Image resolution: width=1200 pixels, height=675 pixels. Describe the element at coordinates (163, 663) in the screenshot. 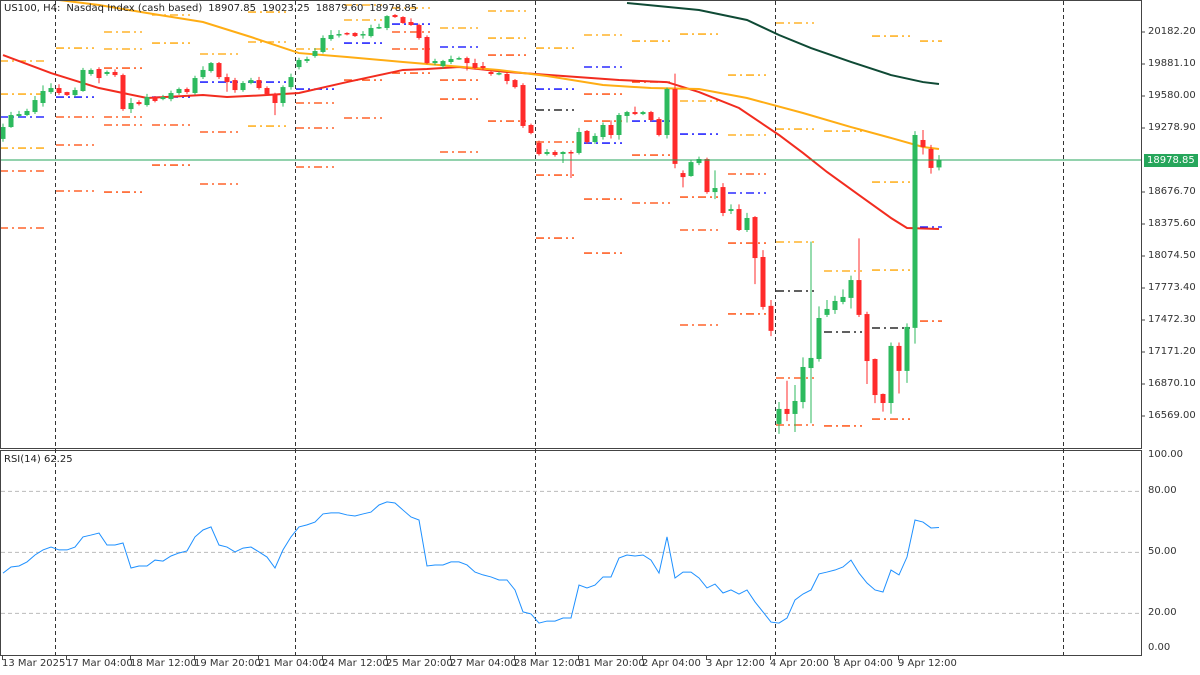

I see `time-axis-label: 18 Mar 12:00` at that location.